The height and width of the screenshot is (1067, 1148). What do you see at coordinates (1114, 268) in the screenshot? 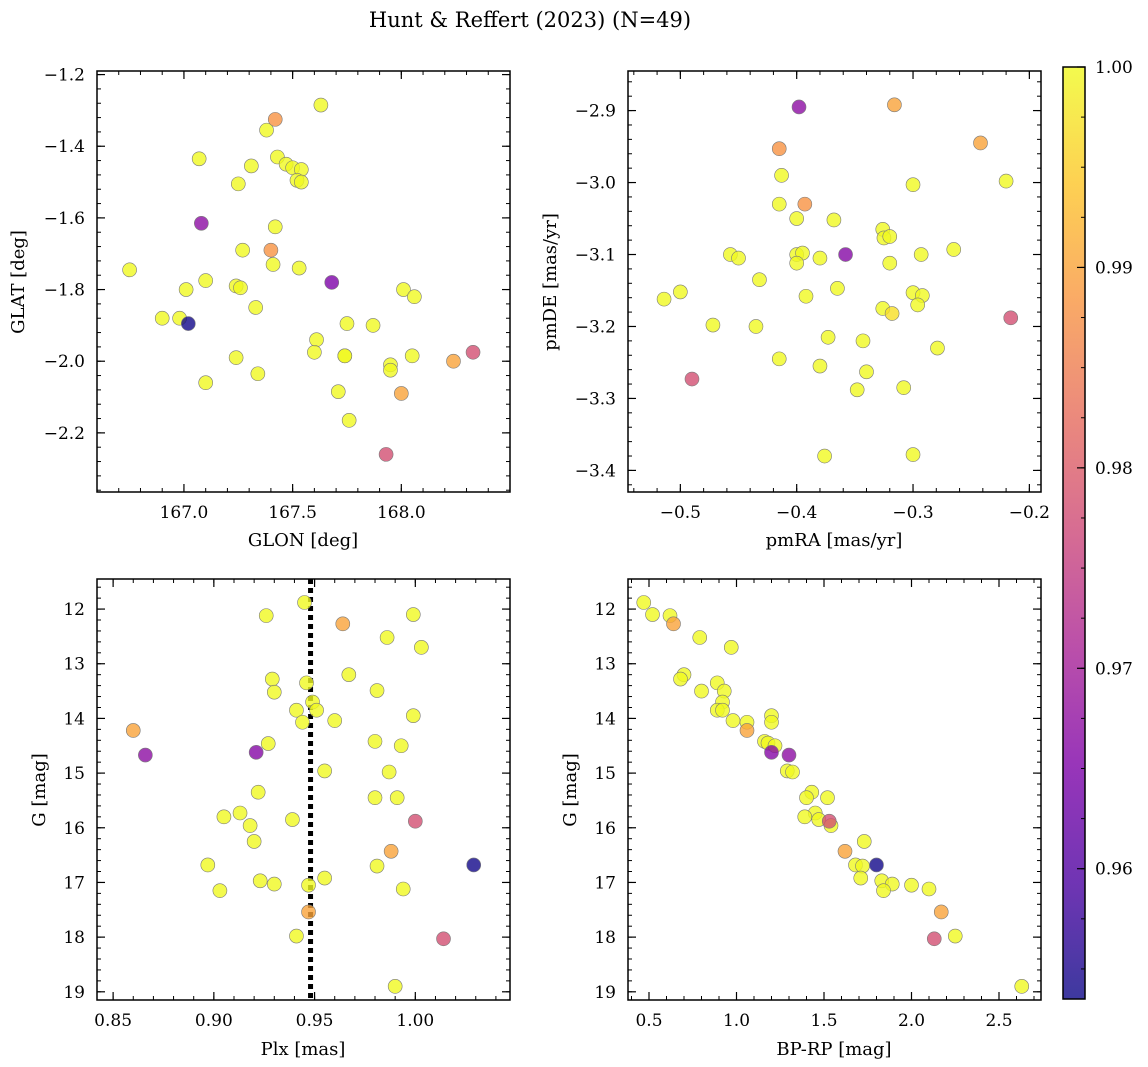
I see `colorbar-tick-label: 0.99` at bounding box center [1114, 268].